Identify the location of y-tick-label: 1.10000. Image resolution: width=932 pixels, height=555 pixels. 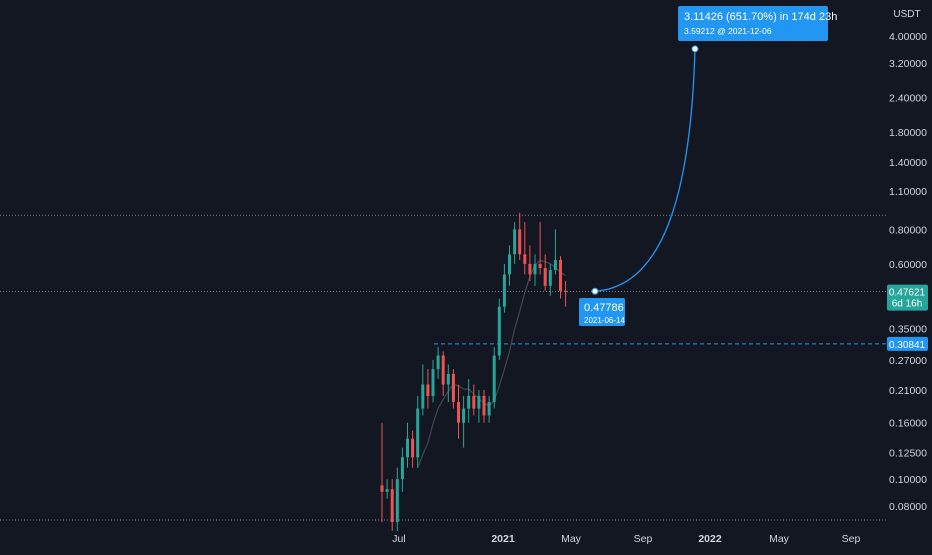
(908, 192).